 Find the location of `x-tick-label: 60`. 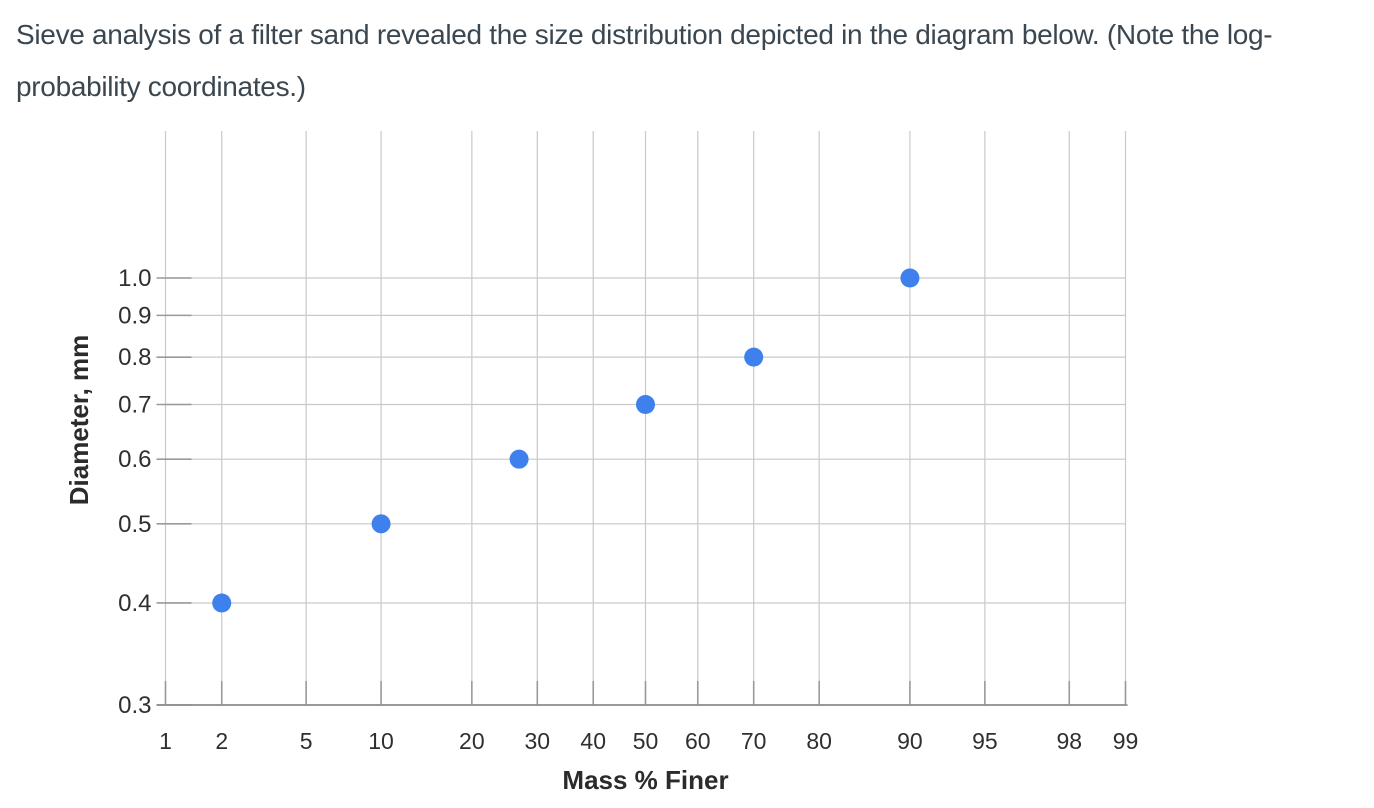

x-tick-label: 60 is located at coordinates (698, 741).